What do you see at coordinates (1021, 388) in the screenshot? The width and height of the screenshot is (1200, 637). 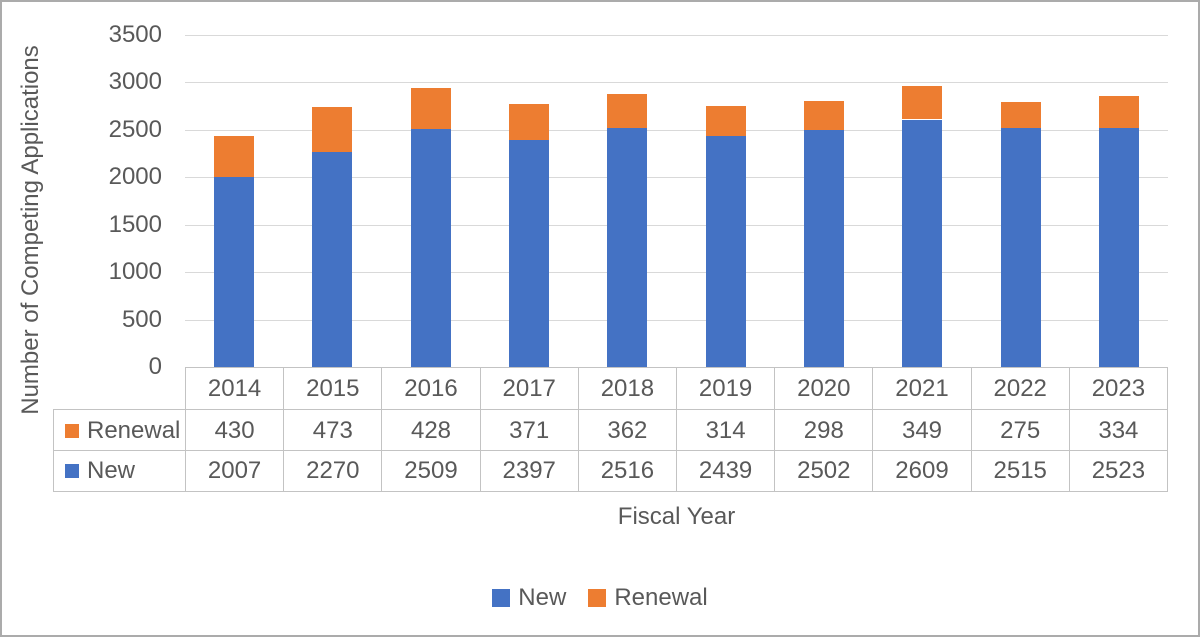 I see `table-year-cell: 2022` at bounding box center [1021, 388].